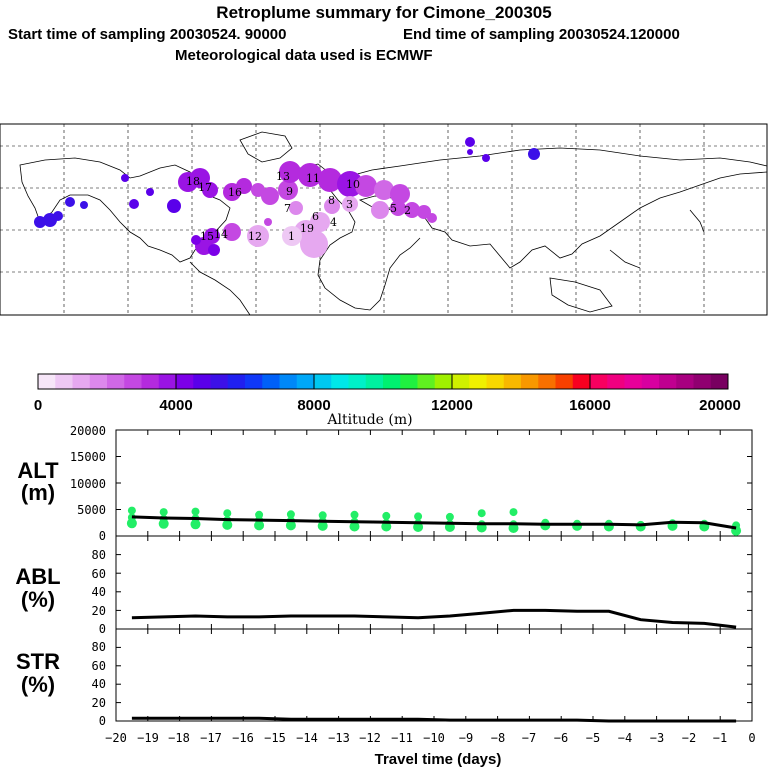  I want to click on map-label: 19, so click(307, 228).